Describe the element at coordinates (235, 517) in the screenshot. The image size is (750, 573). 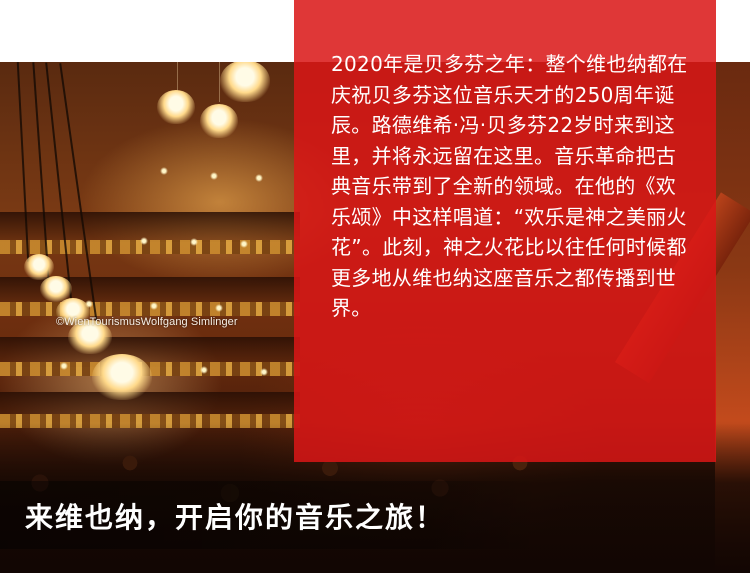
I see `headline: 来维也纳，开启你的音乐之旅！` at that location.